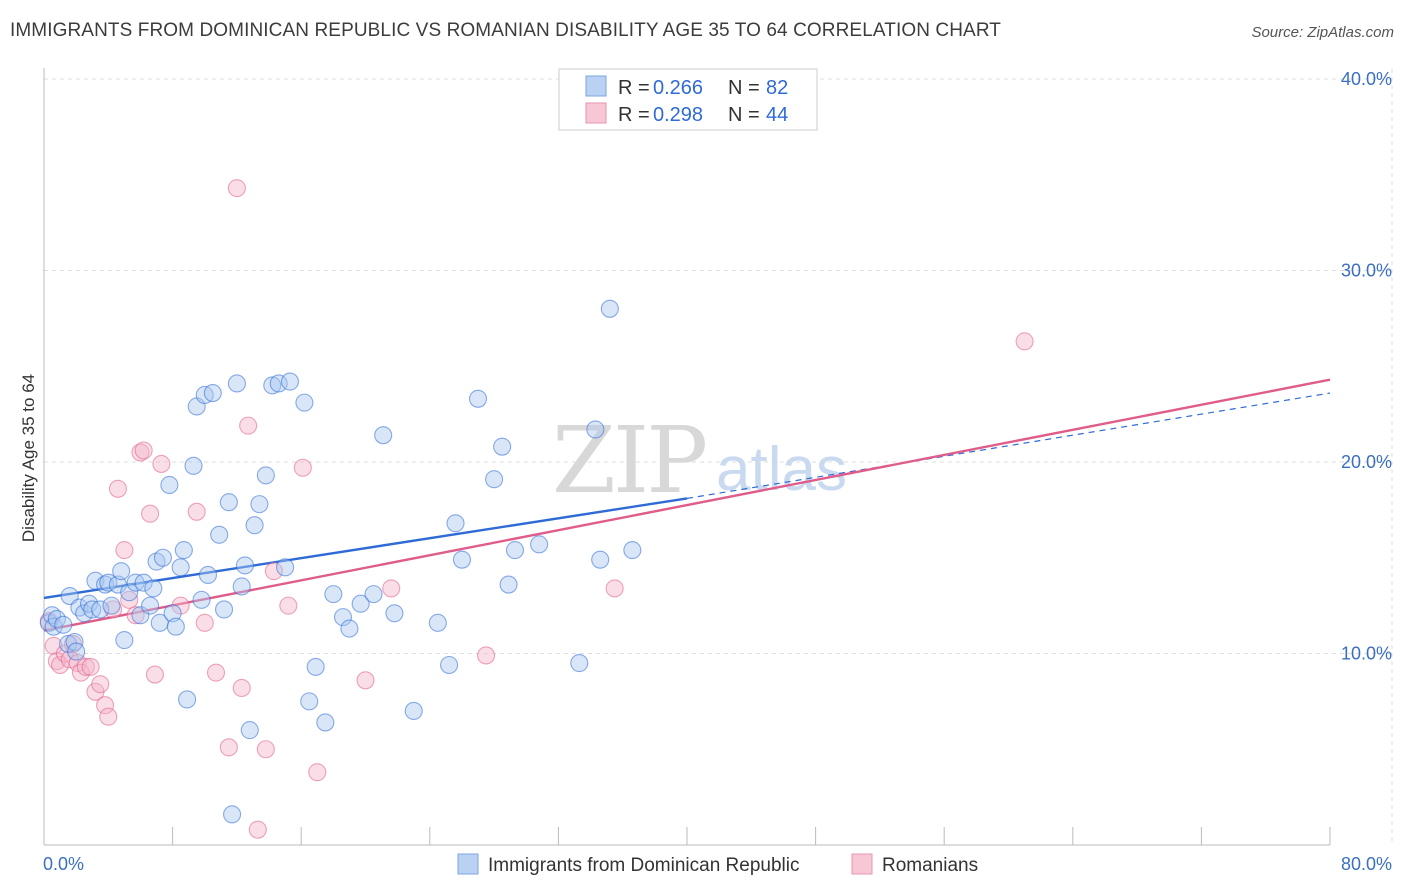  I want to click on y-tick-labels: 10.0% 20.0% 30.0% 40.0%, so click(1366, 366).